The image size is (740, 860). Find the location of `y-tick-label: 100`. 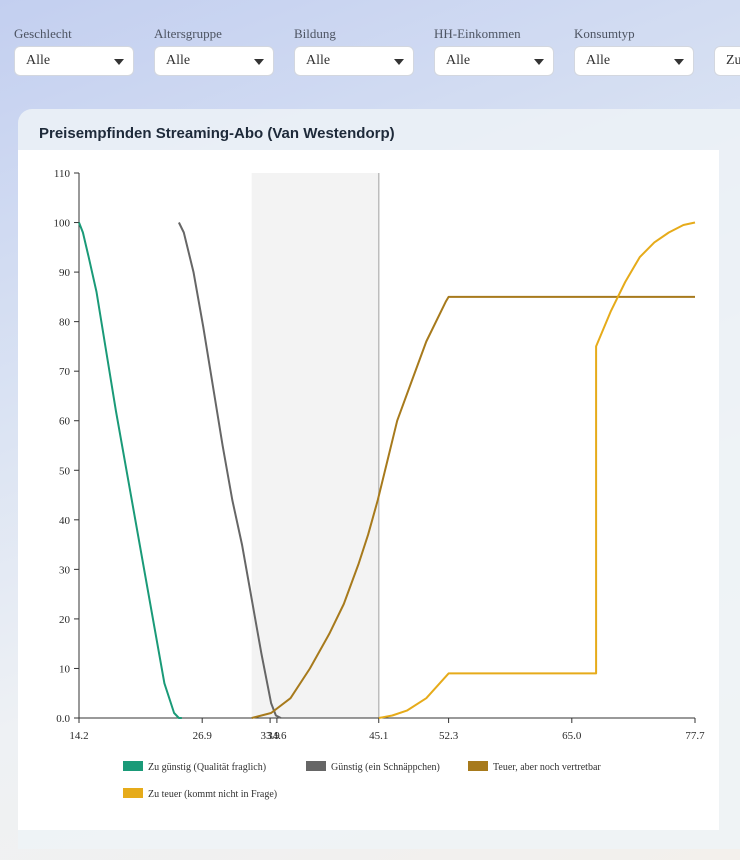

y-tick-label: 100 is located at coordinates (62, 224).